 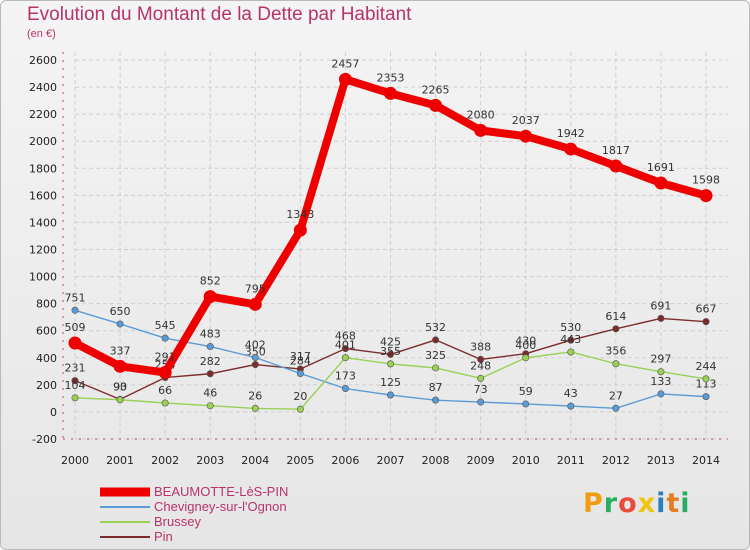 What do you see at coordinates (660, 381) in the screenshot?
I see `data-label: 133` at bounding box center [660, 381].